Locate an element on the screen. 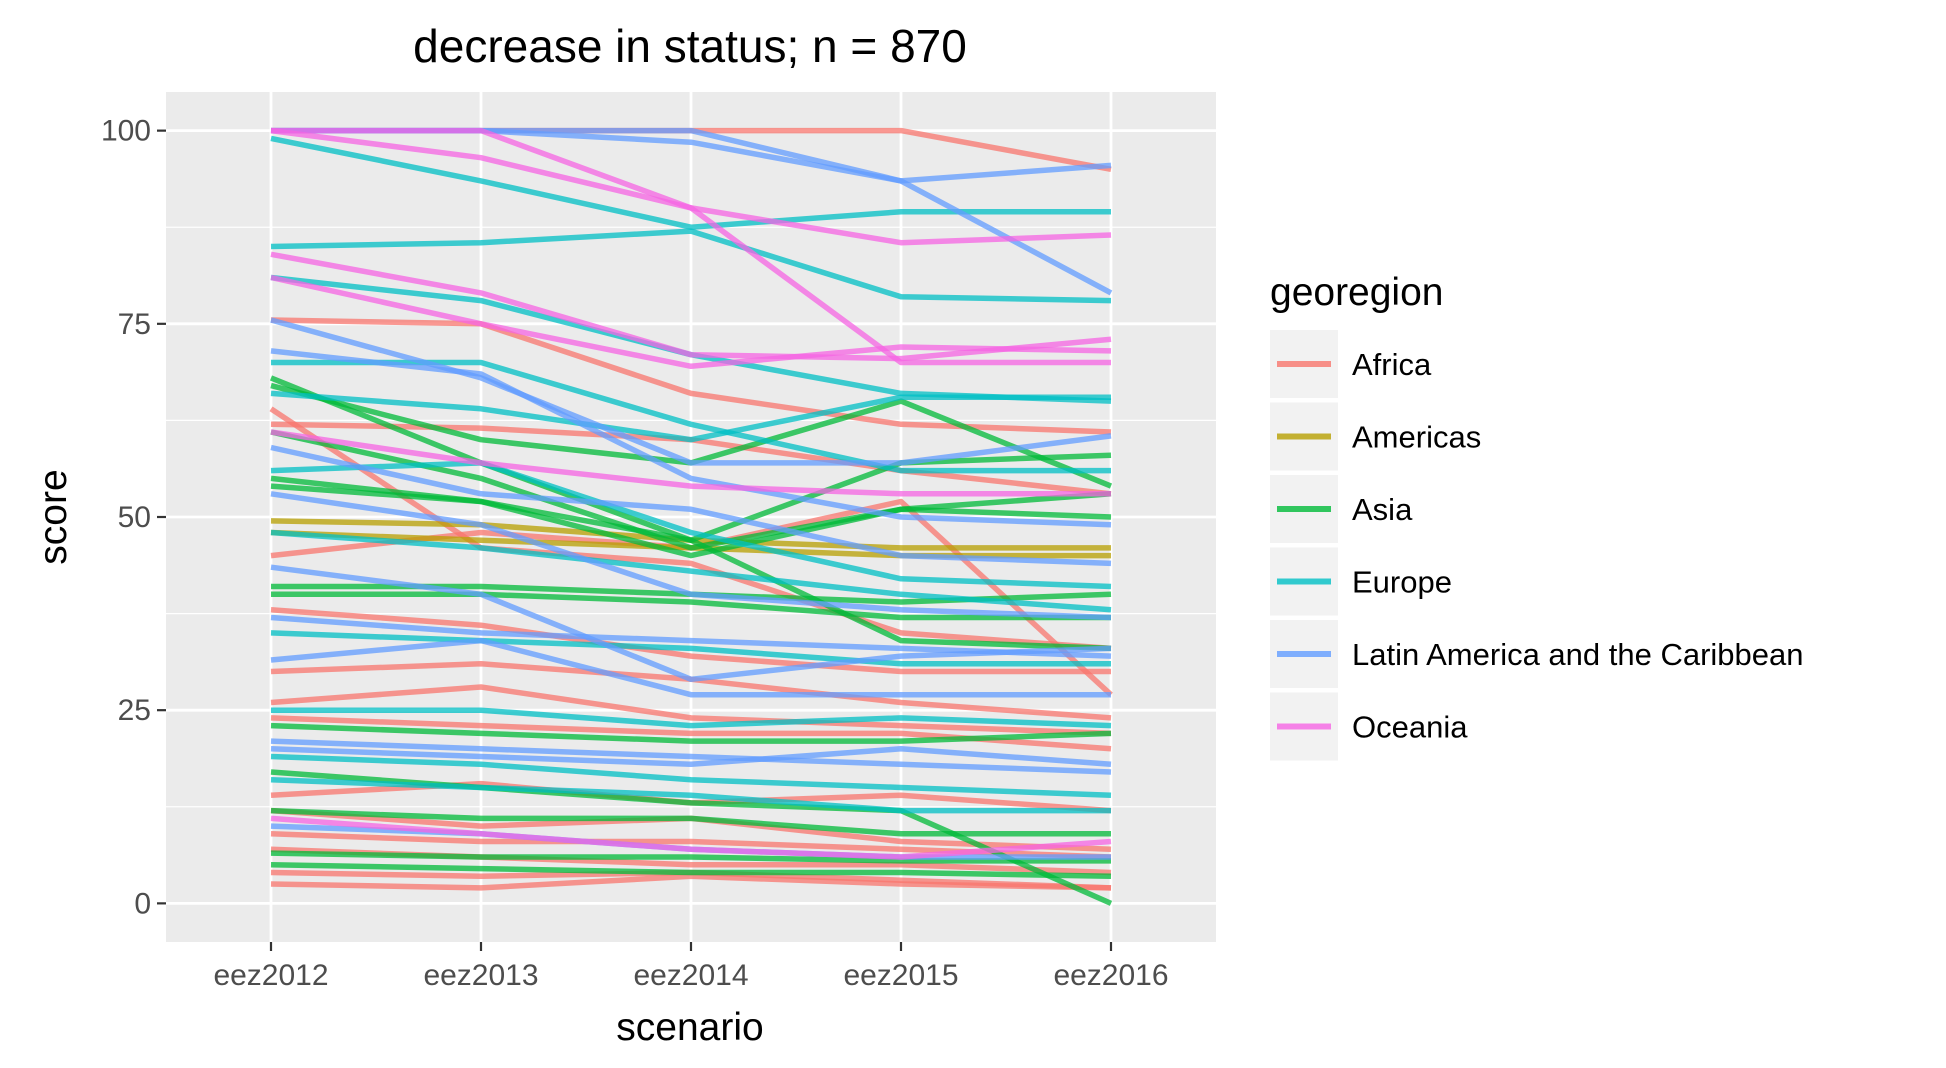 This screenshot has width=1946, height=1068. legend-label: Oceania is located at coordinates (1410, 727).